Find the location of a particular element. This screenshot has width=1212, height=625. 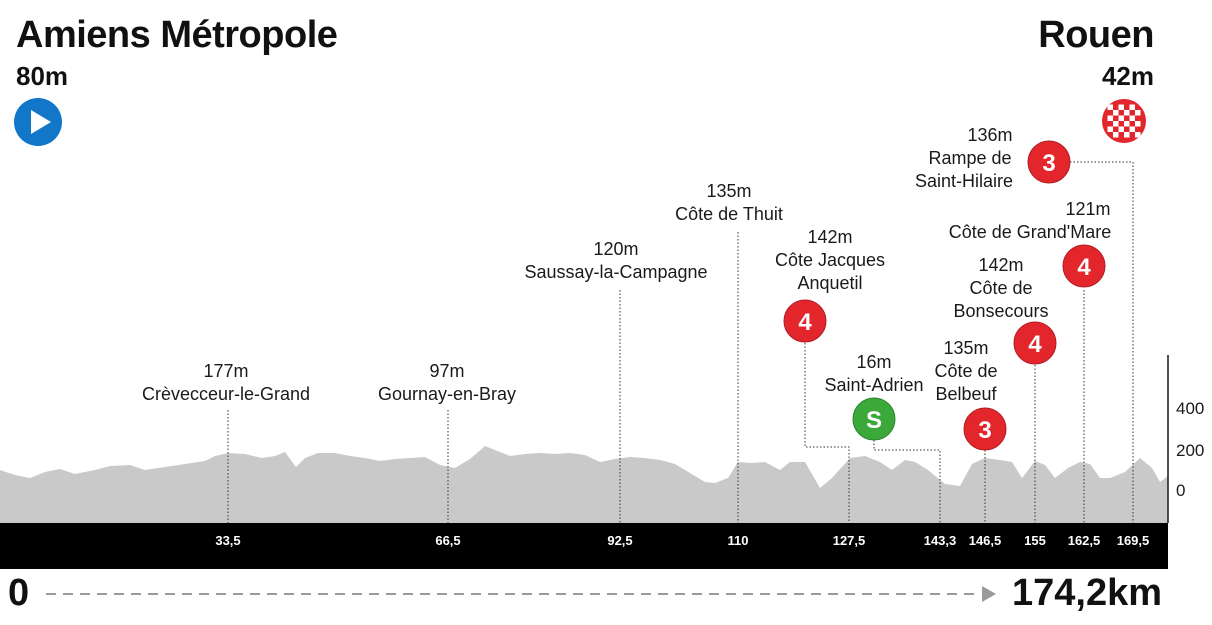

point-name: Belbeuf is located at coordinates (966, 394).